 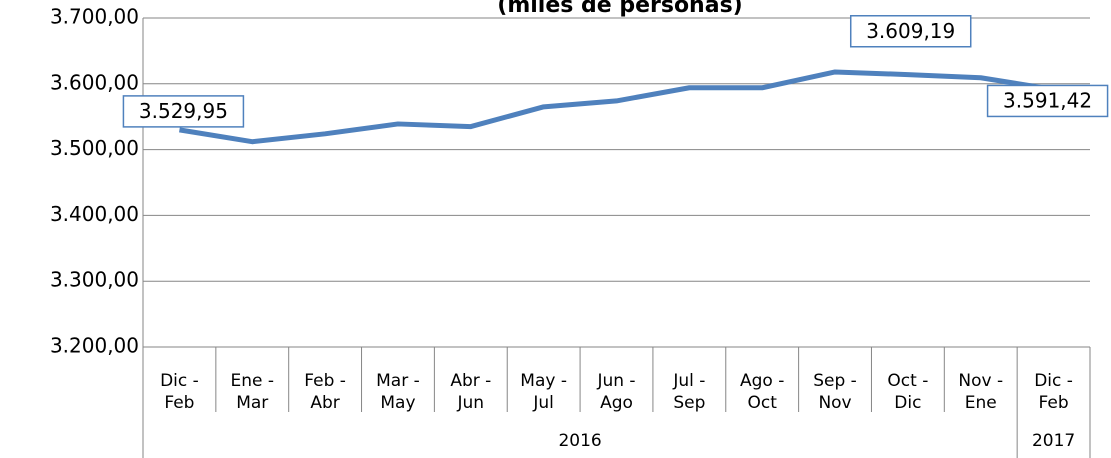 What do you see at coordinates (470, 392) in the screenshot?
I see `x-tick-label: Abr -Jun` at bounding box center [470, 392].